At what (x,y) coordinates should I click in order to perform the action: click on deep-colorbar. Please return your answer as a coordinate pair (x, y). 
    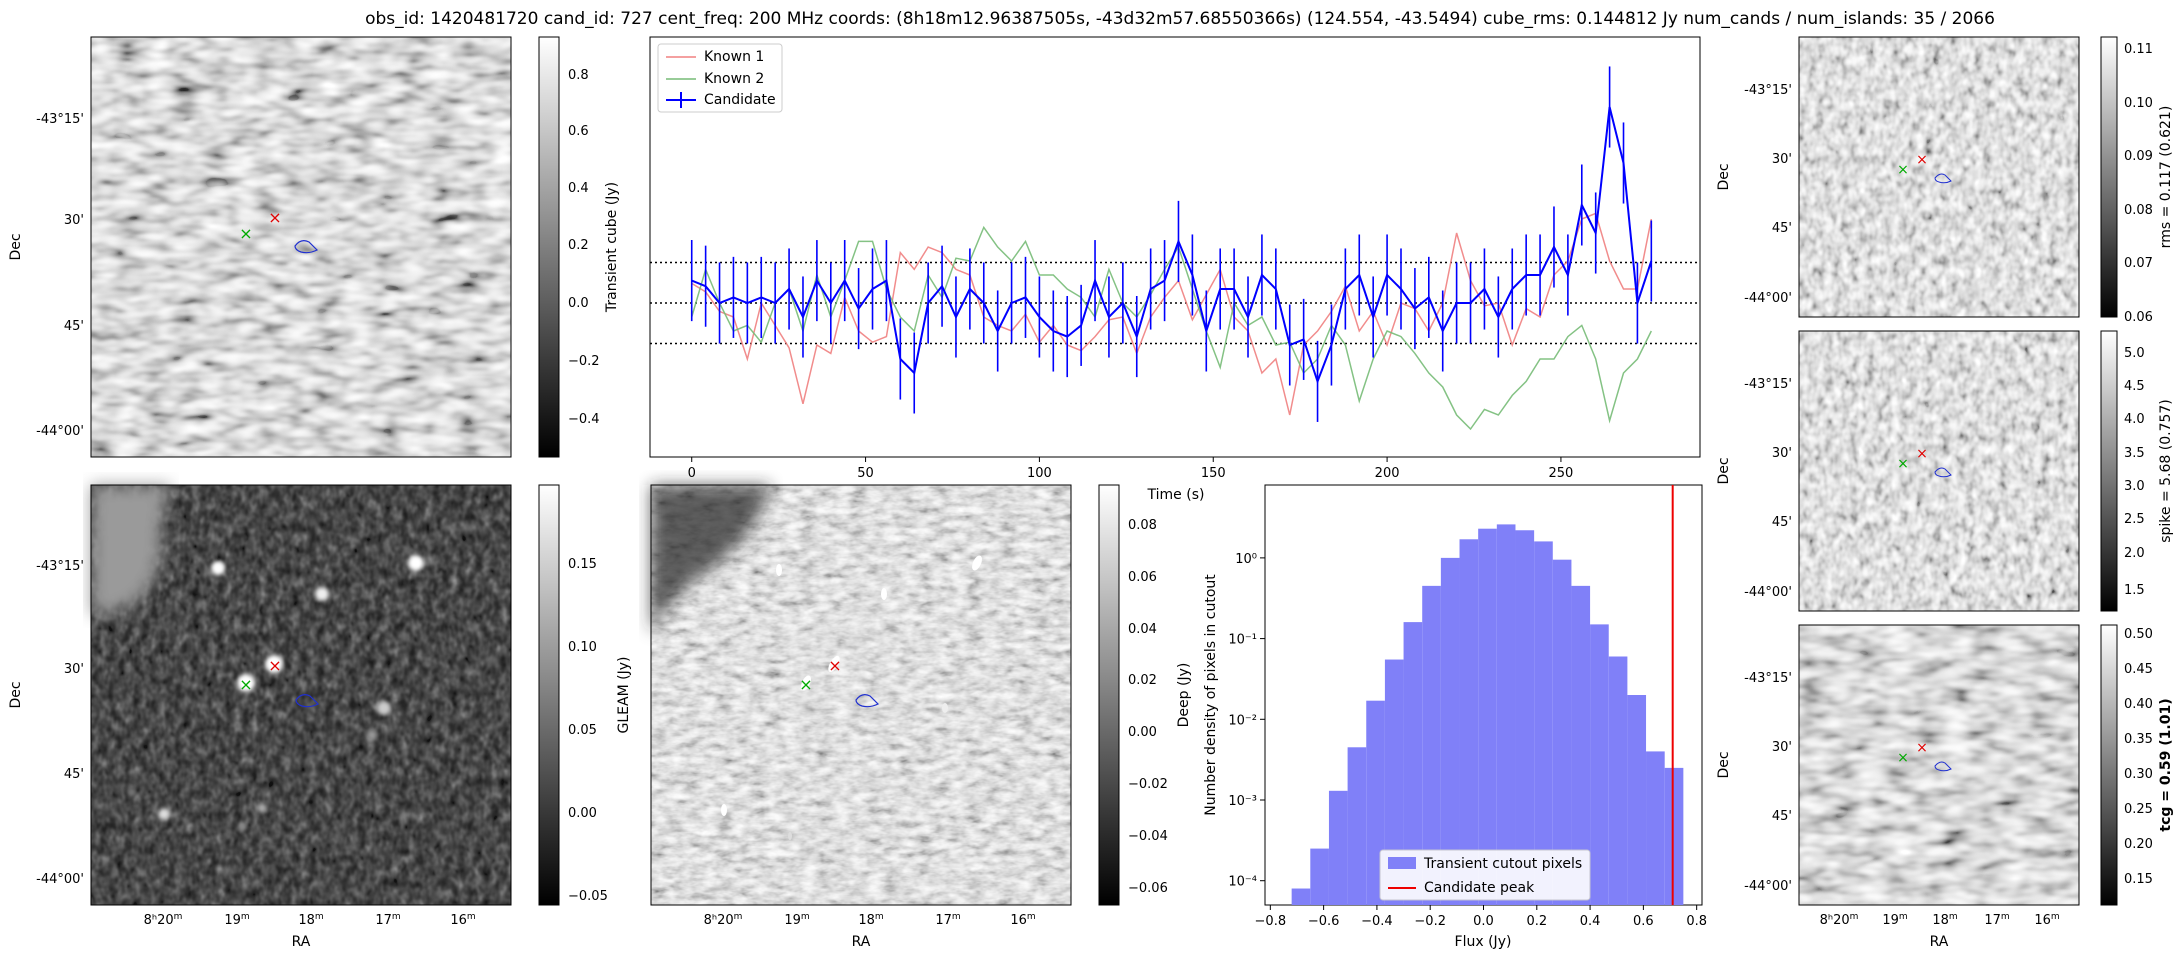
    Looking at the image, I should click on (1109, 695).